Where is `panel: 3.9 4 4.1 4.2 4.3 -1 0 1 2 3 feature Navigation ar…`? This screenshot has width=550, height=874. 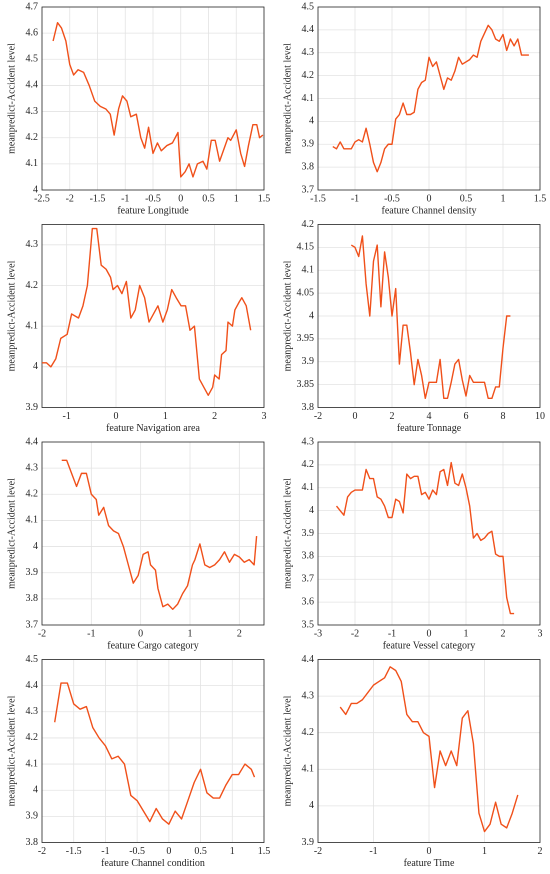 panel: 3.9 4 4.1 4.2 4.3 -1 0 1 2 3 feature Navigation ar… is located at coordinates (136, 329).